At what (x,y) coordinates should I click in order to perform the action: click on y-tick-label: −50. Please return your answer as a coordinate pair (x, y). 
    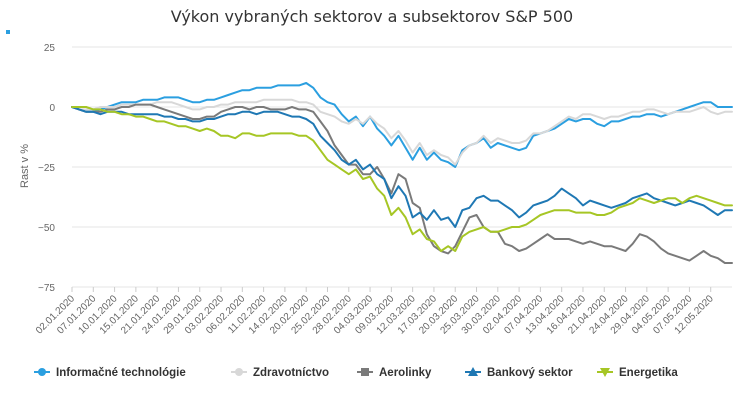
    Looking at the image, I should click on (46, 228).